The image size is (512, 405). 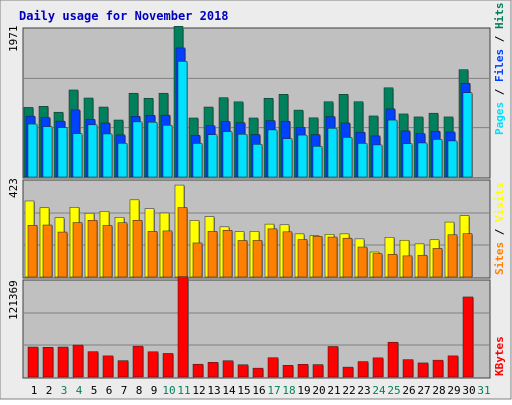 What do you see at coordinates (154, 390) in the screenshot?
I see `day-tick-label: 9` at bounding box center [154, 390].